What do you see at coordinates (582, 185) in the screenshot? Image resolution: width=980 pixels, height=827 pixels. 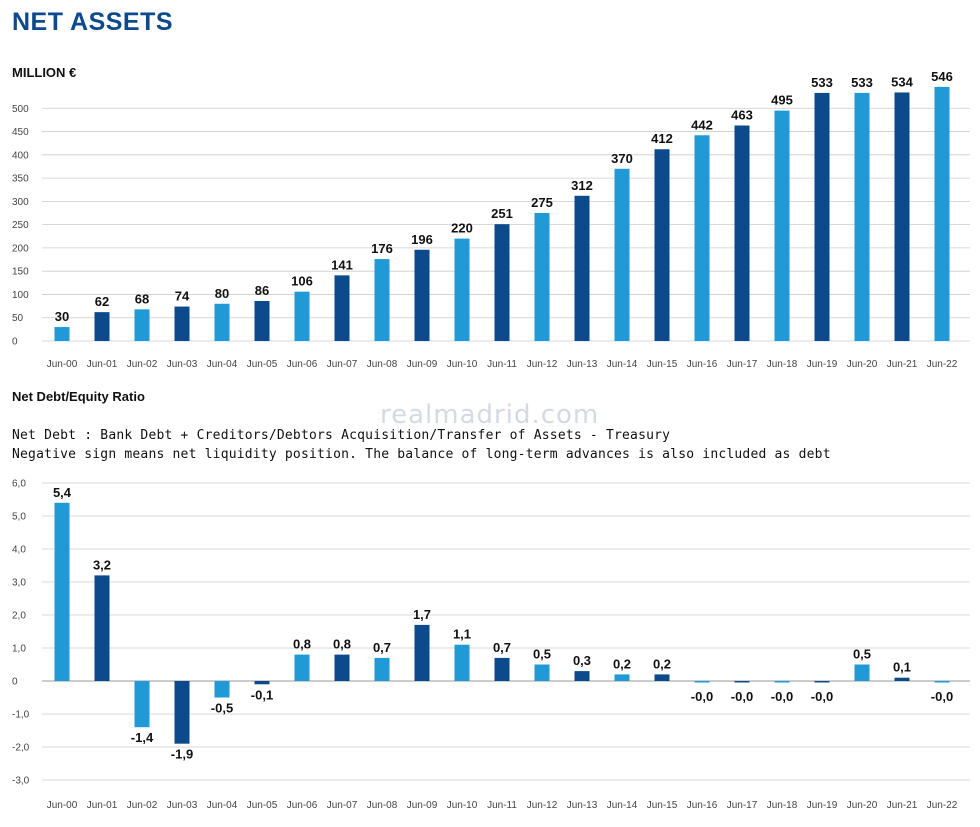 I see `net-assets-value-label: 312` at bounding box center [582, 185].